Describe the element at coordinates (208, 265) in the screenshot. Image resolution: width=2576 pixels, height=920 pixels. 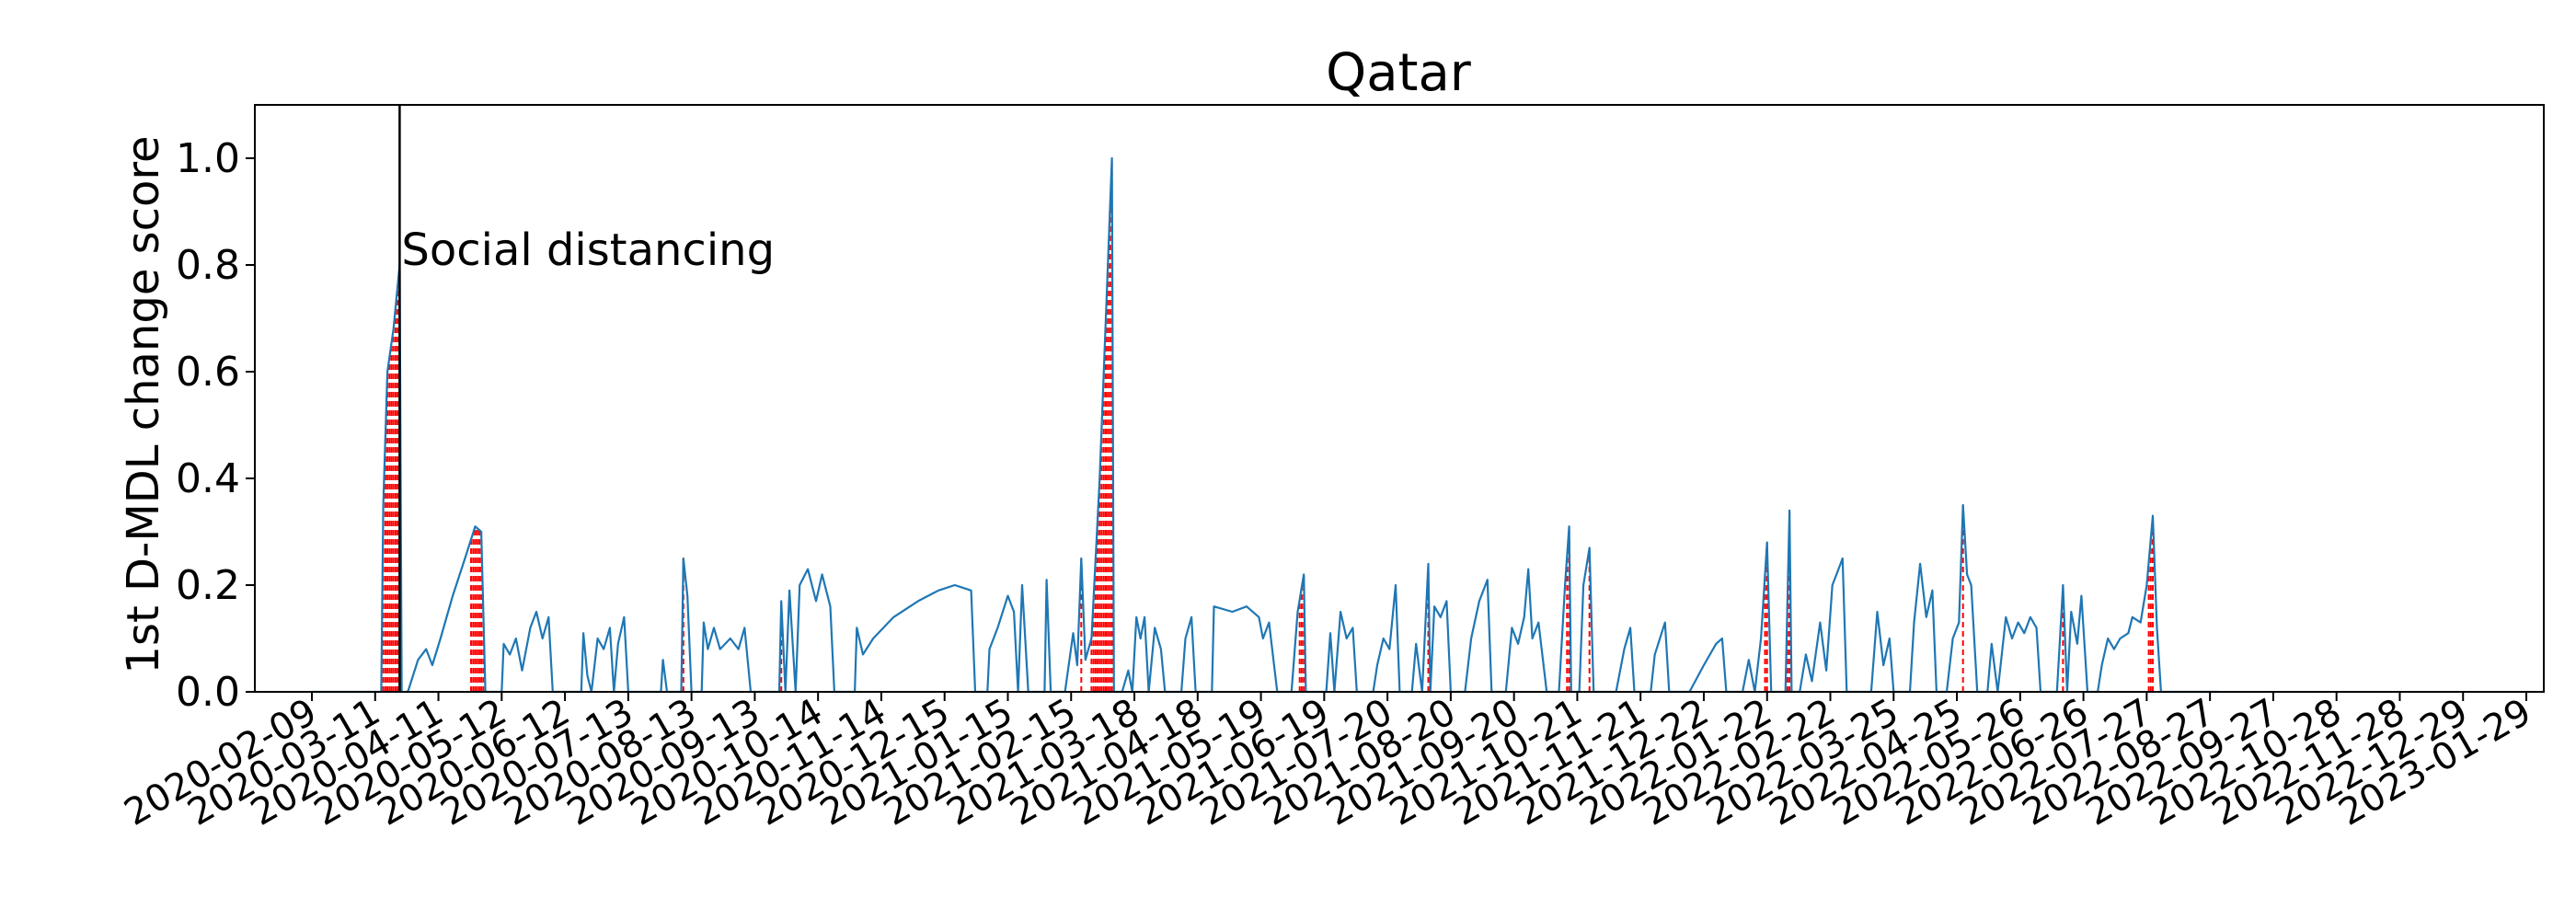
I see `y-tick-label-4: 0.8` at that location.